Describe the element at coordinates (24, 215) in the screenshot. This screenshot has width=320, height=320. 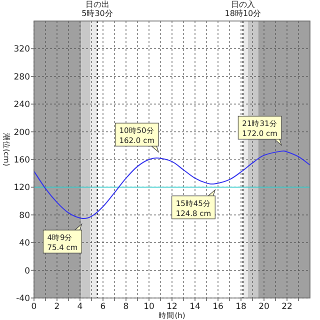
I see `y-tick-label: 80` at that location.